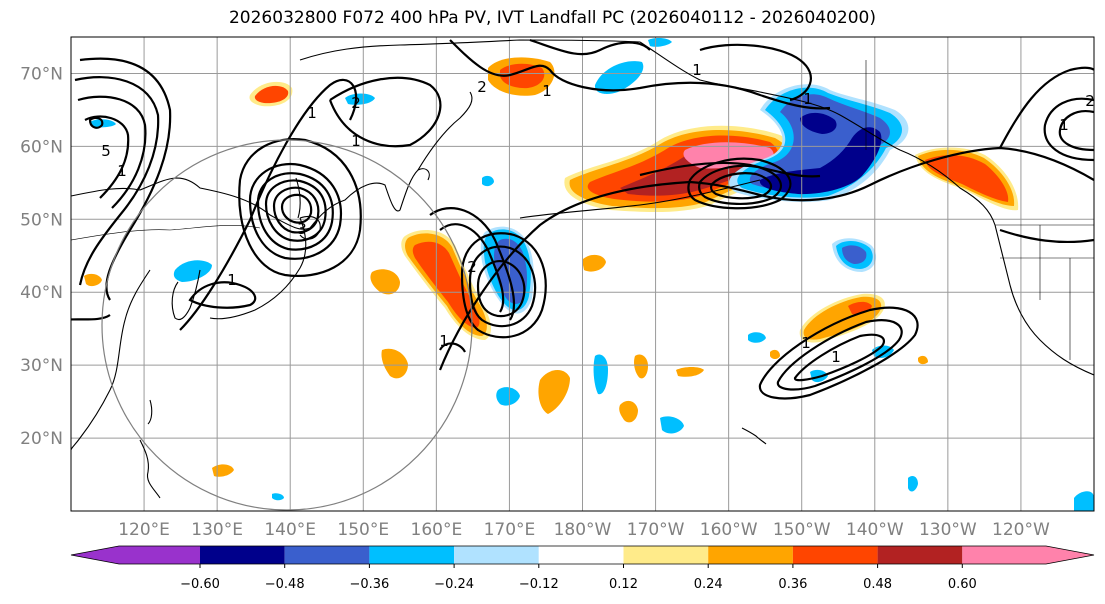 The image size is (1105, 604). Describe the element at coordinates (948, 530) in the screenshot. I see `longitude-label: 130°W` at that location.